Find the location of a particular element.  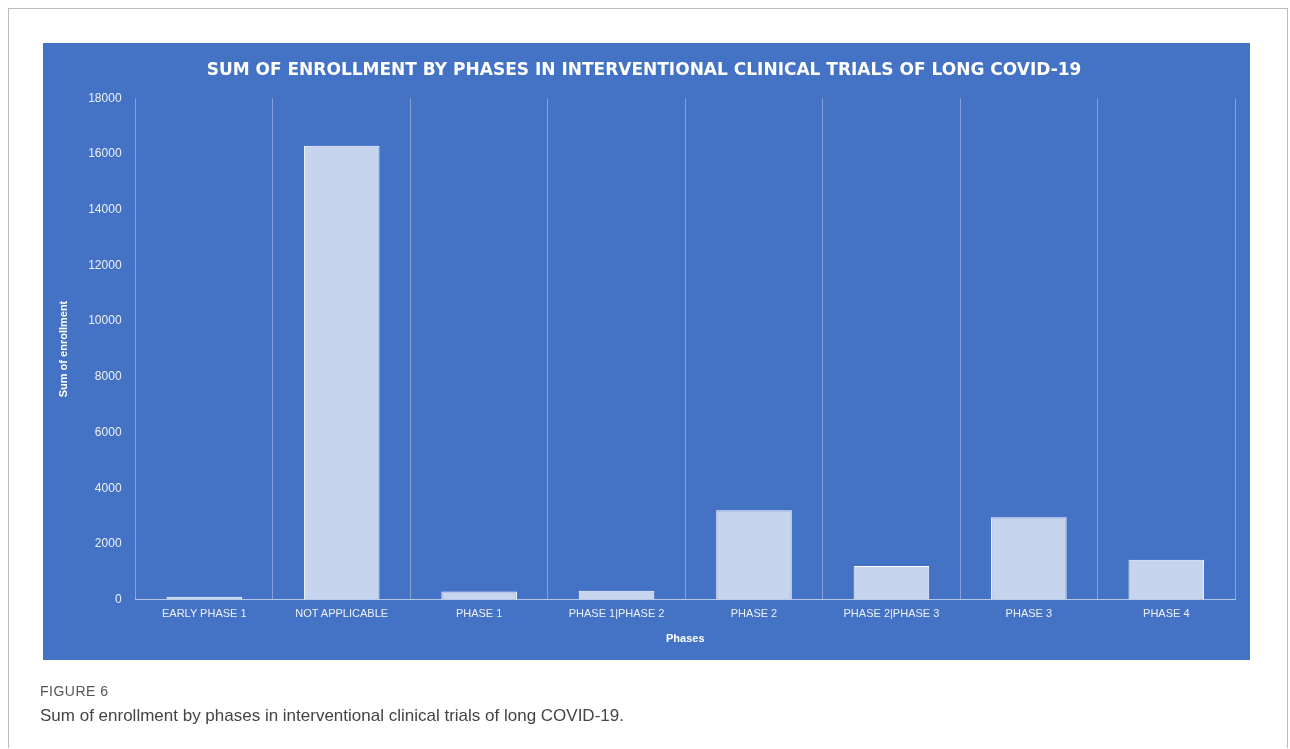

x-axis-title: Phases is located at coordinates (685, 638).